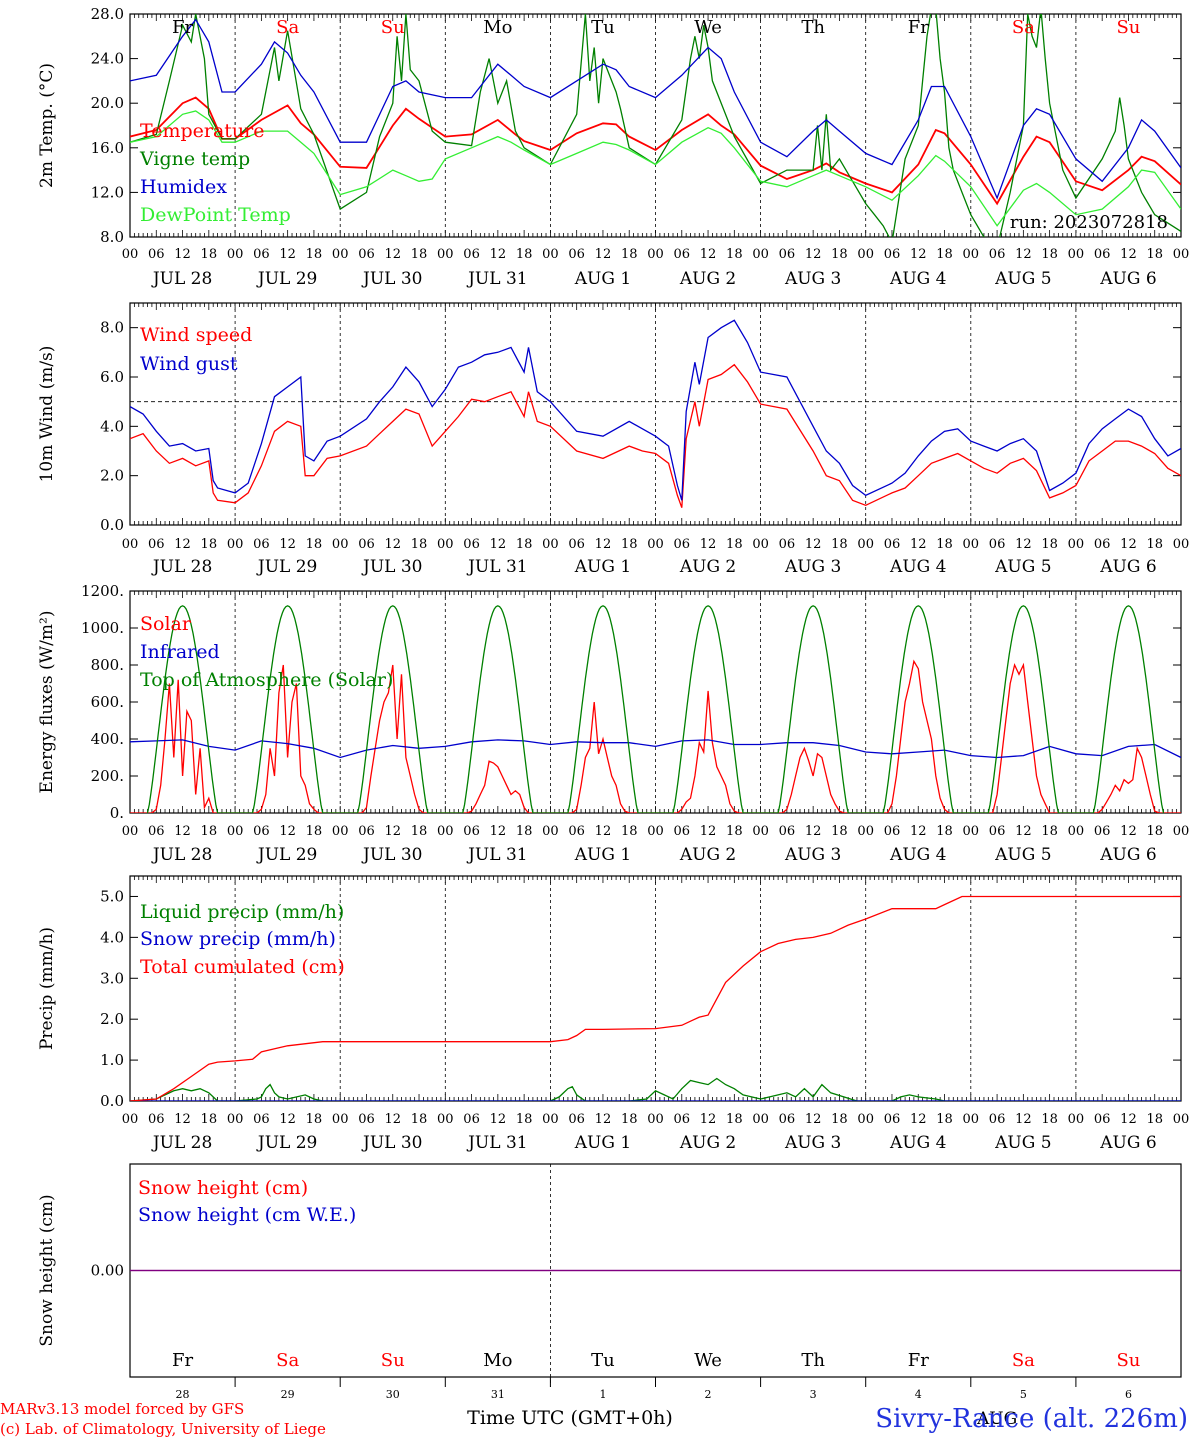  Describe the element at coordinates (47, 988) in the screenshot. I see `y-axis-label: Precip (mm/h)` at that location.